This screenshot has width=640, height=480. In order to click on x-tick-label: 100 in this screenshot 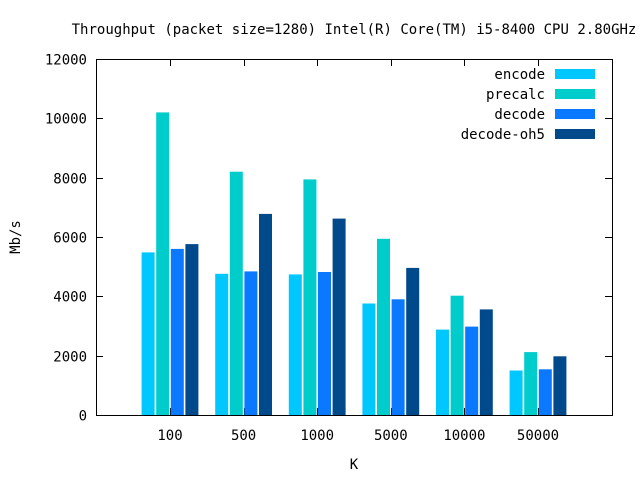, I will do `click(169, 436)`.